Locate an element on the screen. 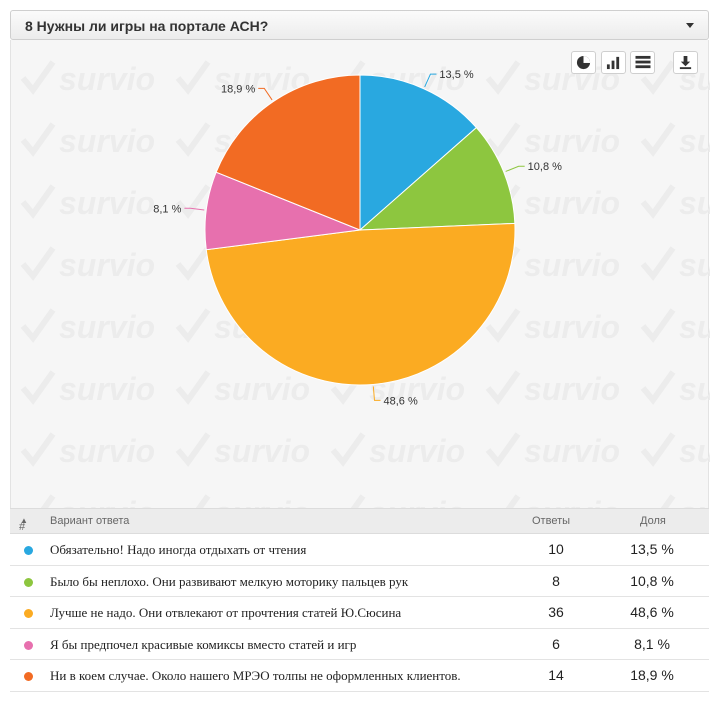 This screenshot has width=719, height=705. table-header: # ▲ Вариант ответа Ответы Доля is located at coordinates (359, 521).